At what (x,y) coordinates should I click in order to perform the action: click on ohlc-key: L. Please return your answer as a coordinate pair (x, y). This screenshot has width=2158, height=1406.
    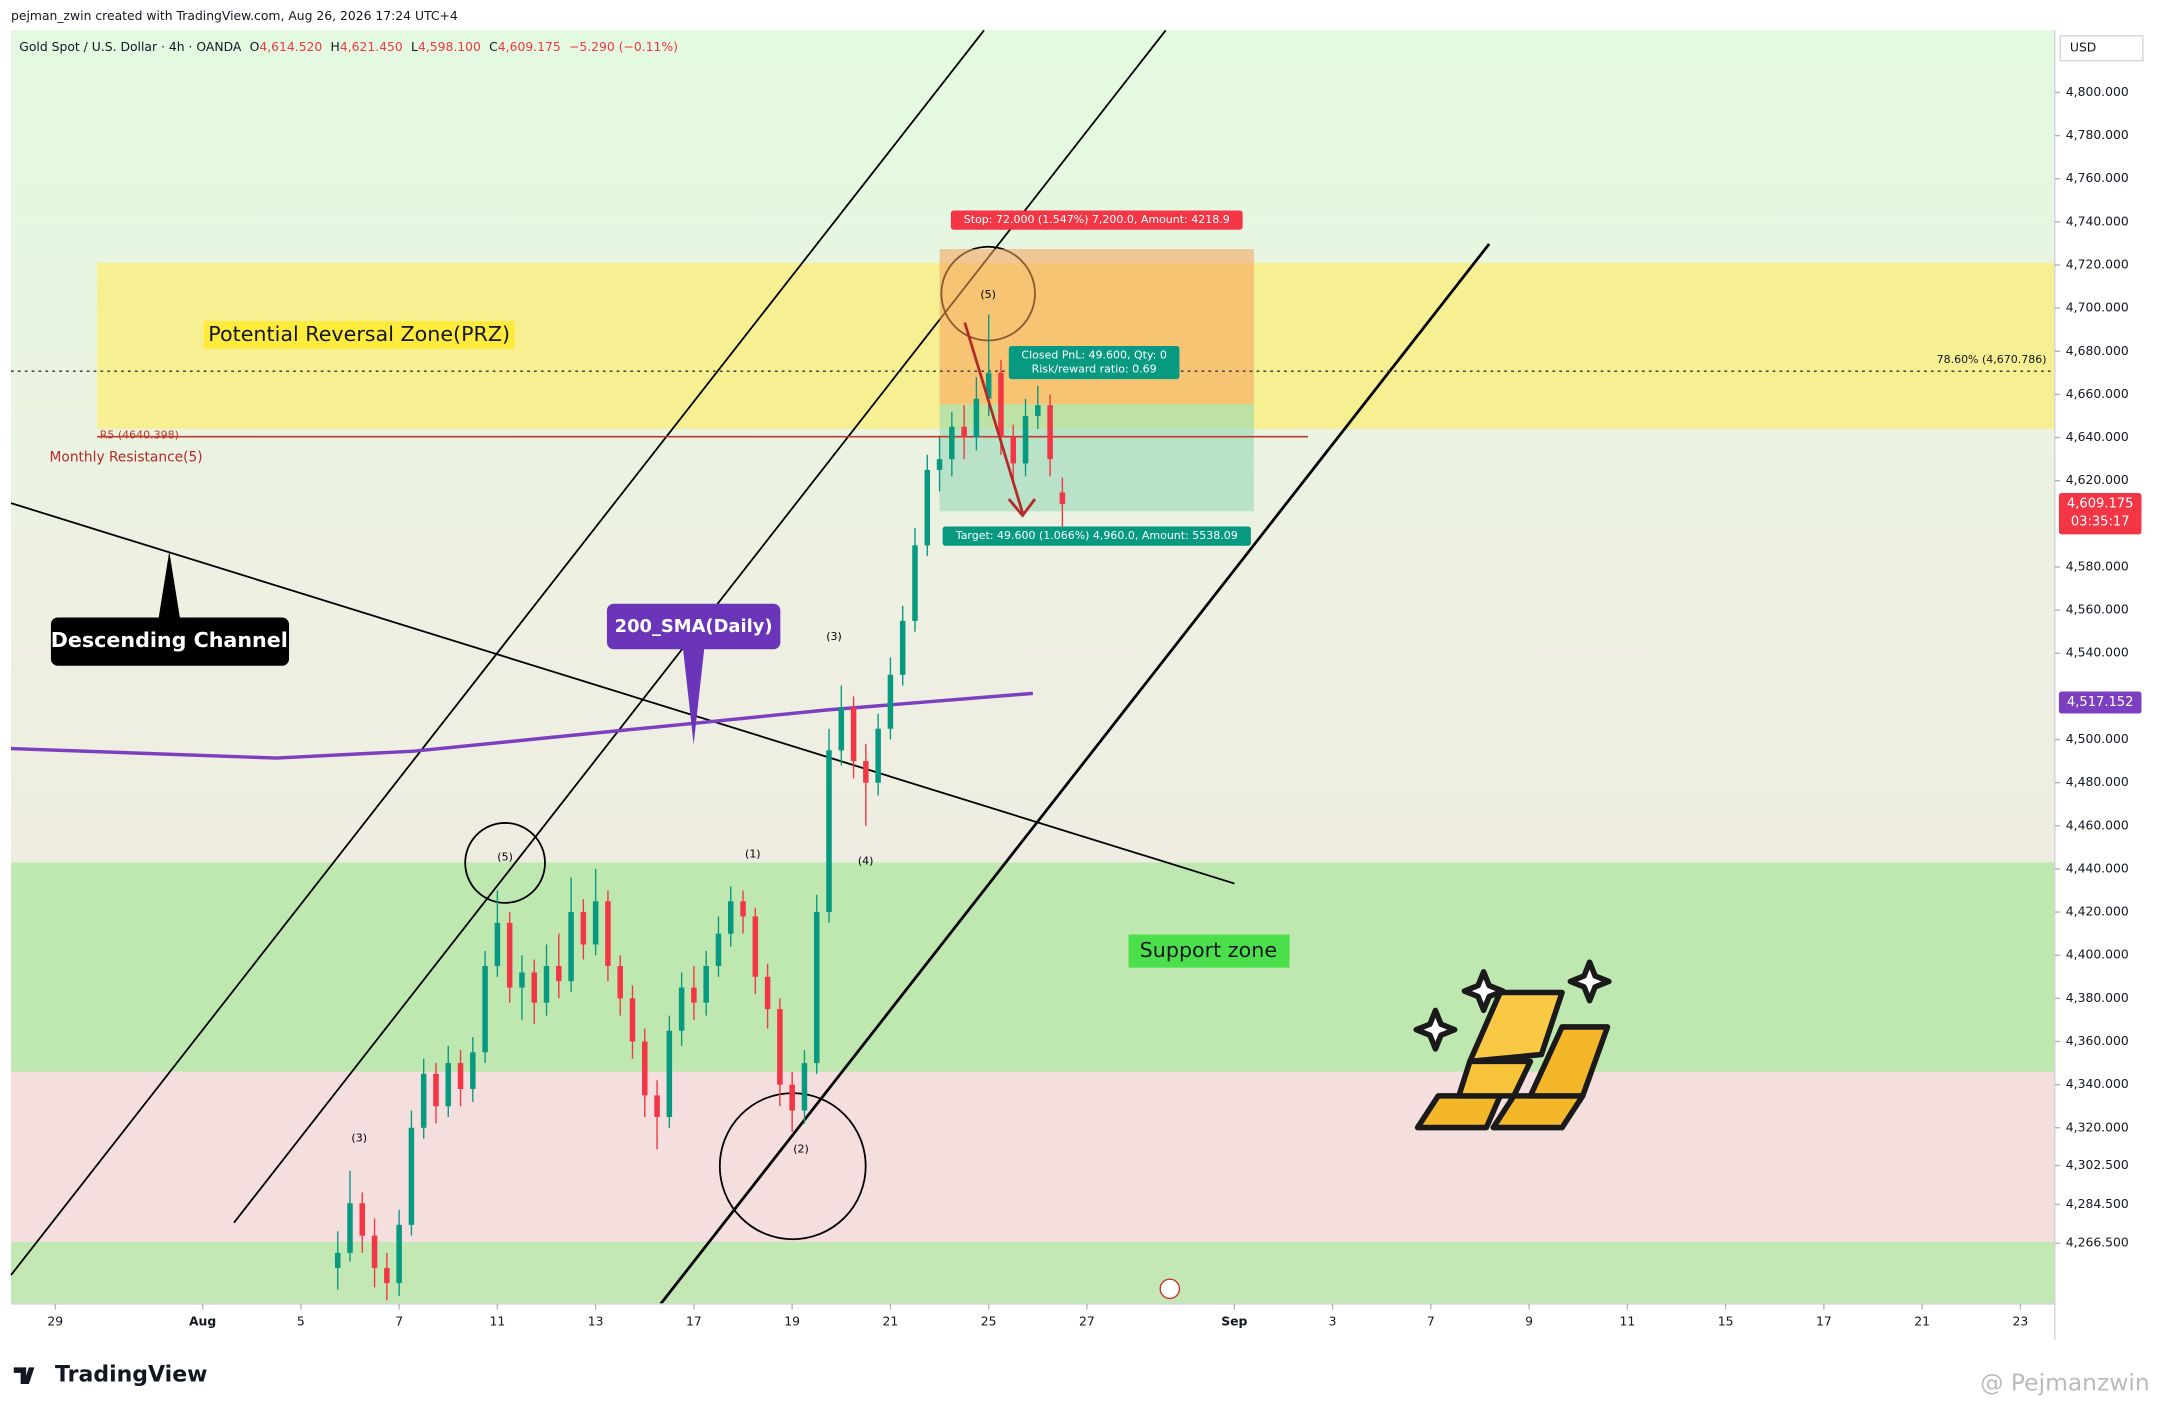
    Looking at the image, I should click on (414, 45).